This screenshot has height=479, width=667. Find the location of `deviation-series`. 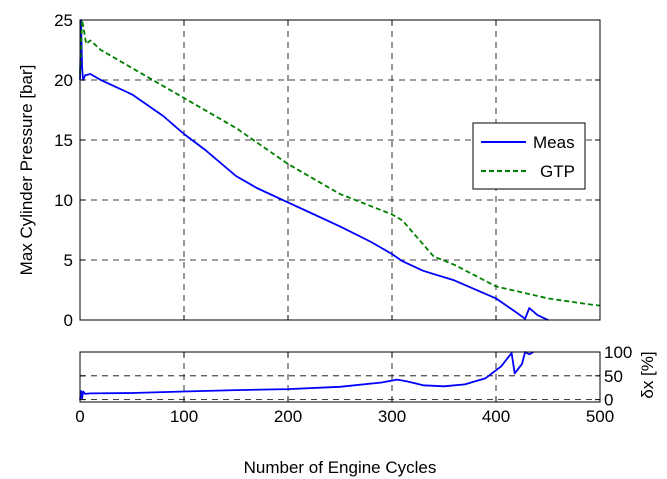

deviation-series is located at coordinates (306, 375).